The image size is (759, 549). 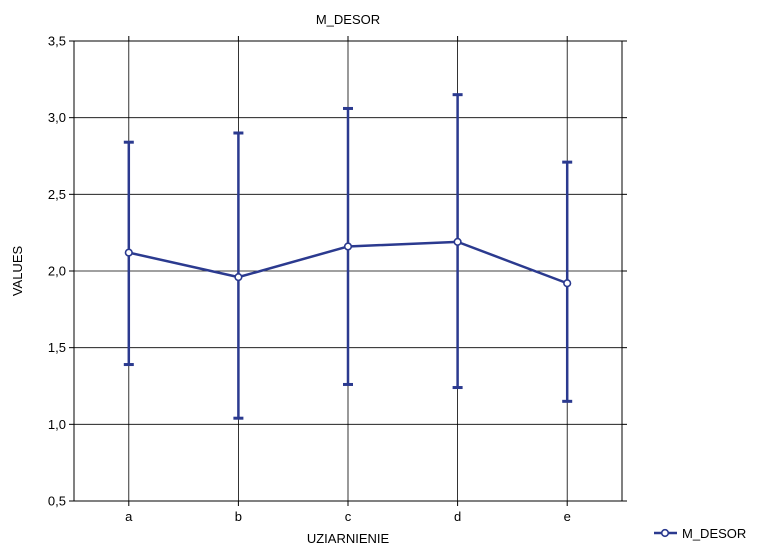 I want to click on series-lines, so click(x=348, y=262).